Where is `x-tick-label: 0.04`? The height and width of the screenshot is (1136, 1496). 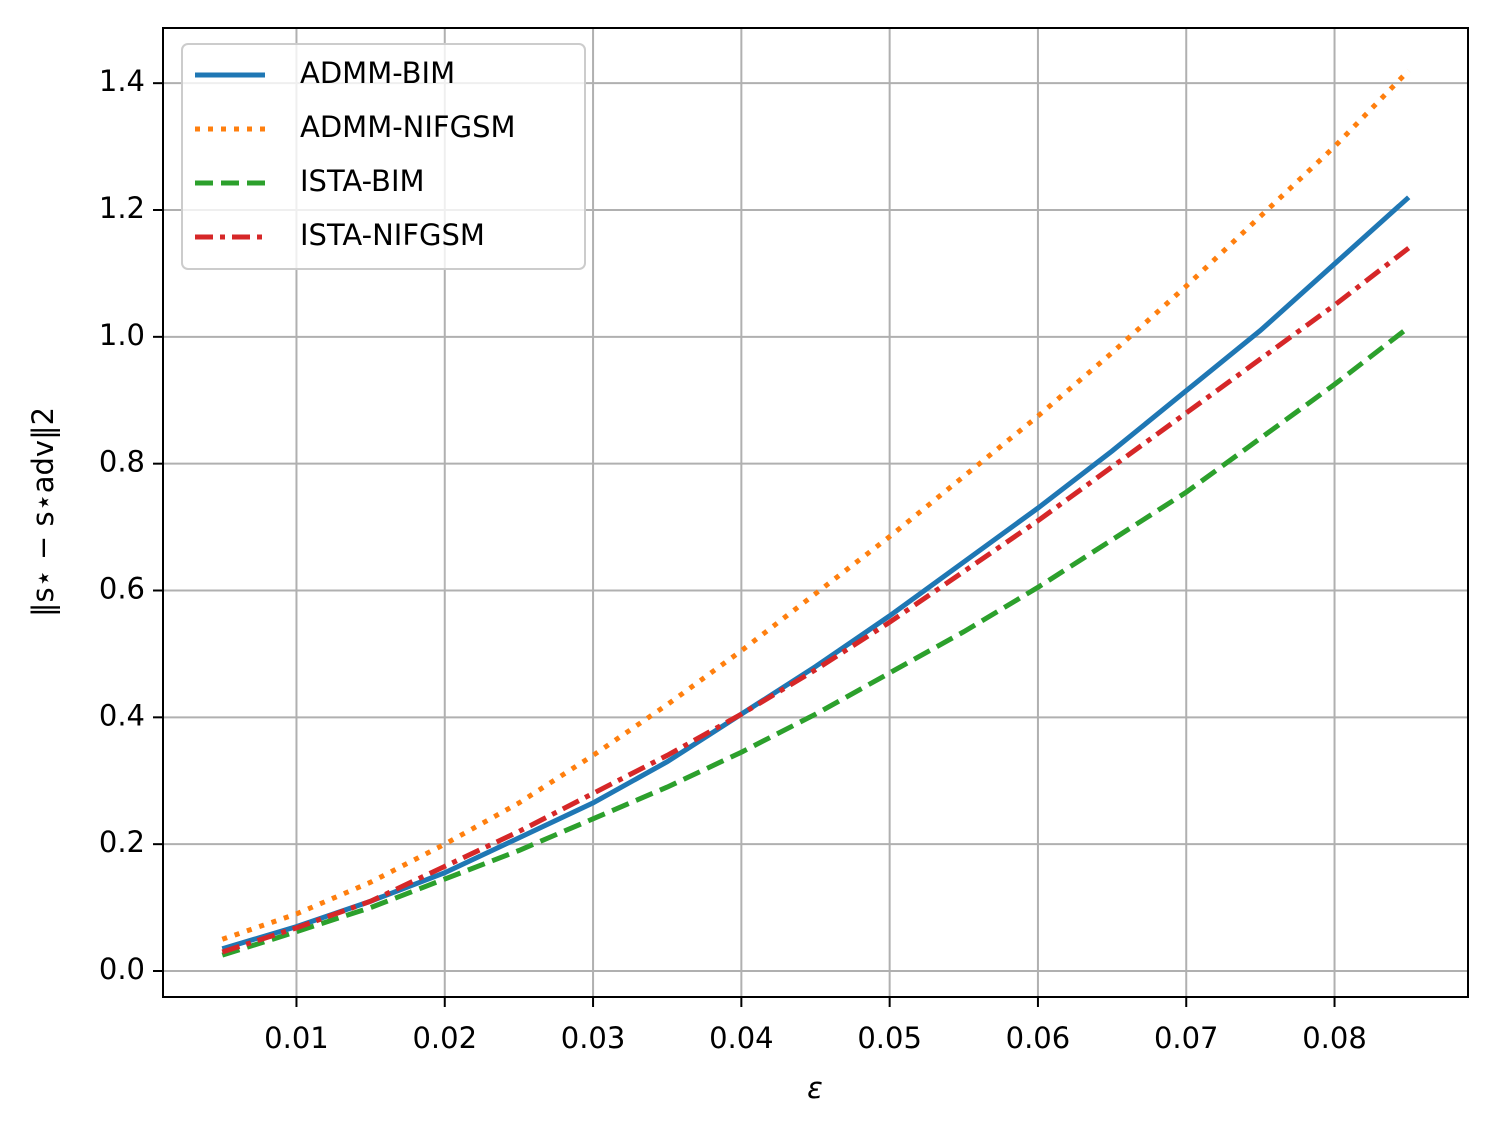
x-tick-label: 0.04 is located at coordinates (741, 1038).